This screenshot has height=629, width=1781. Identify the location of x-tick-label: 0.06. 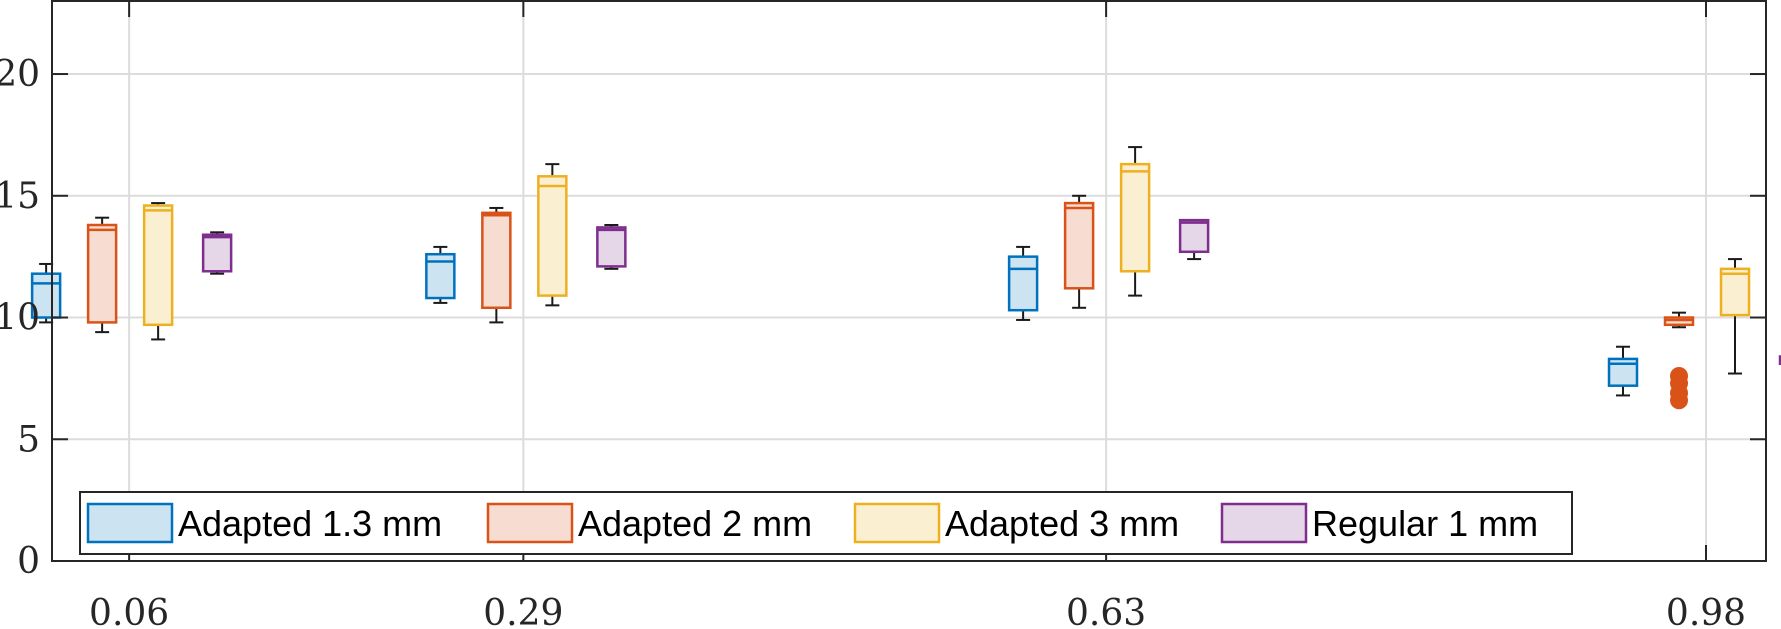
(129, 611).